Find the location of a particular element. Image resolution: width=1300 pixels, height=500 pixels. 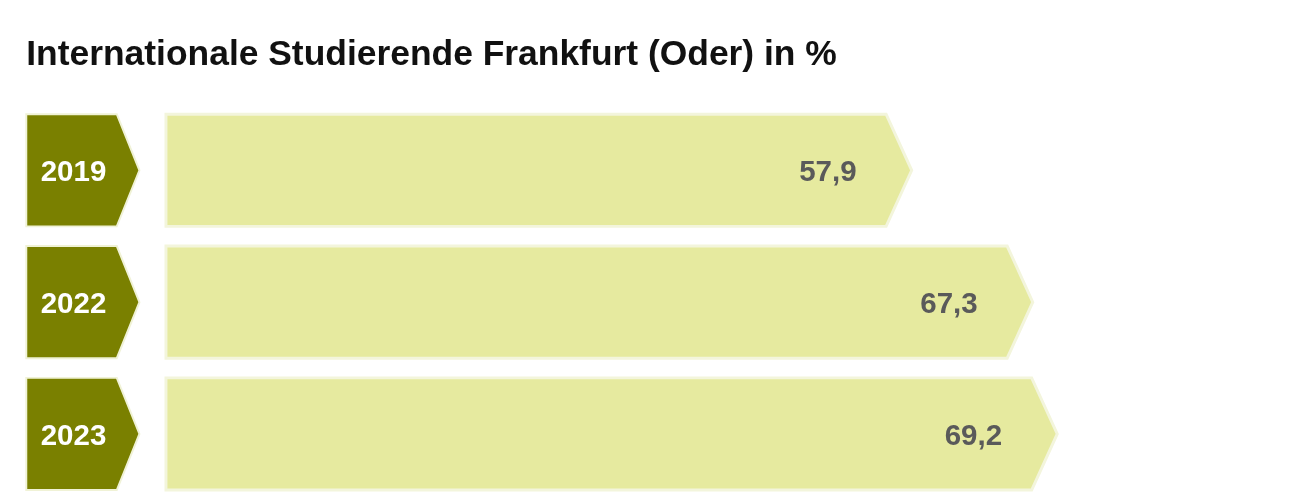

y-tick-label: 2022 is located at coordinates (73, 302).